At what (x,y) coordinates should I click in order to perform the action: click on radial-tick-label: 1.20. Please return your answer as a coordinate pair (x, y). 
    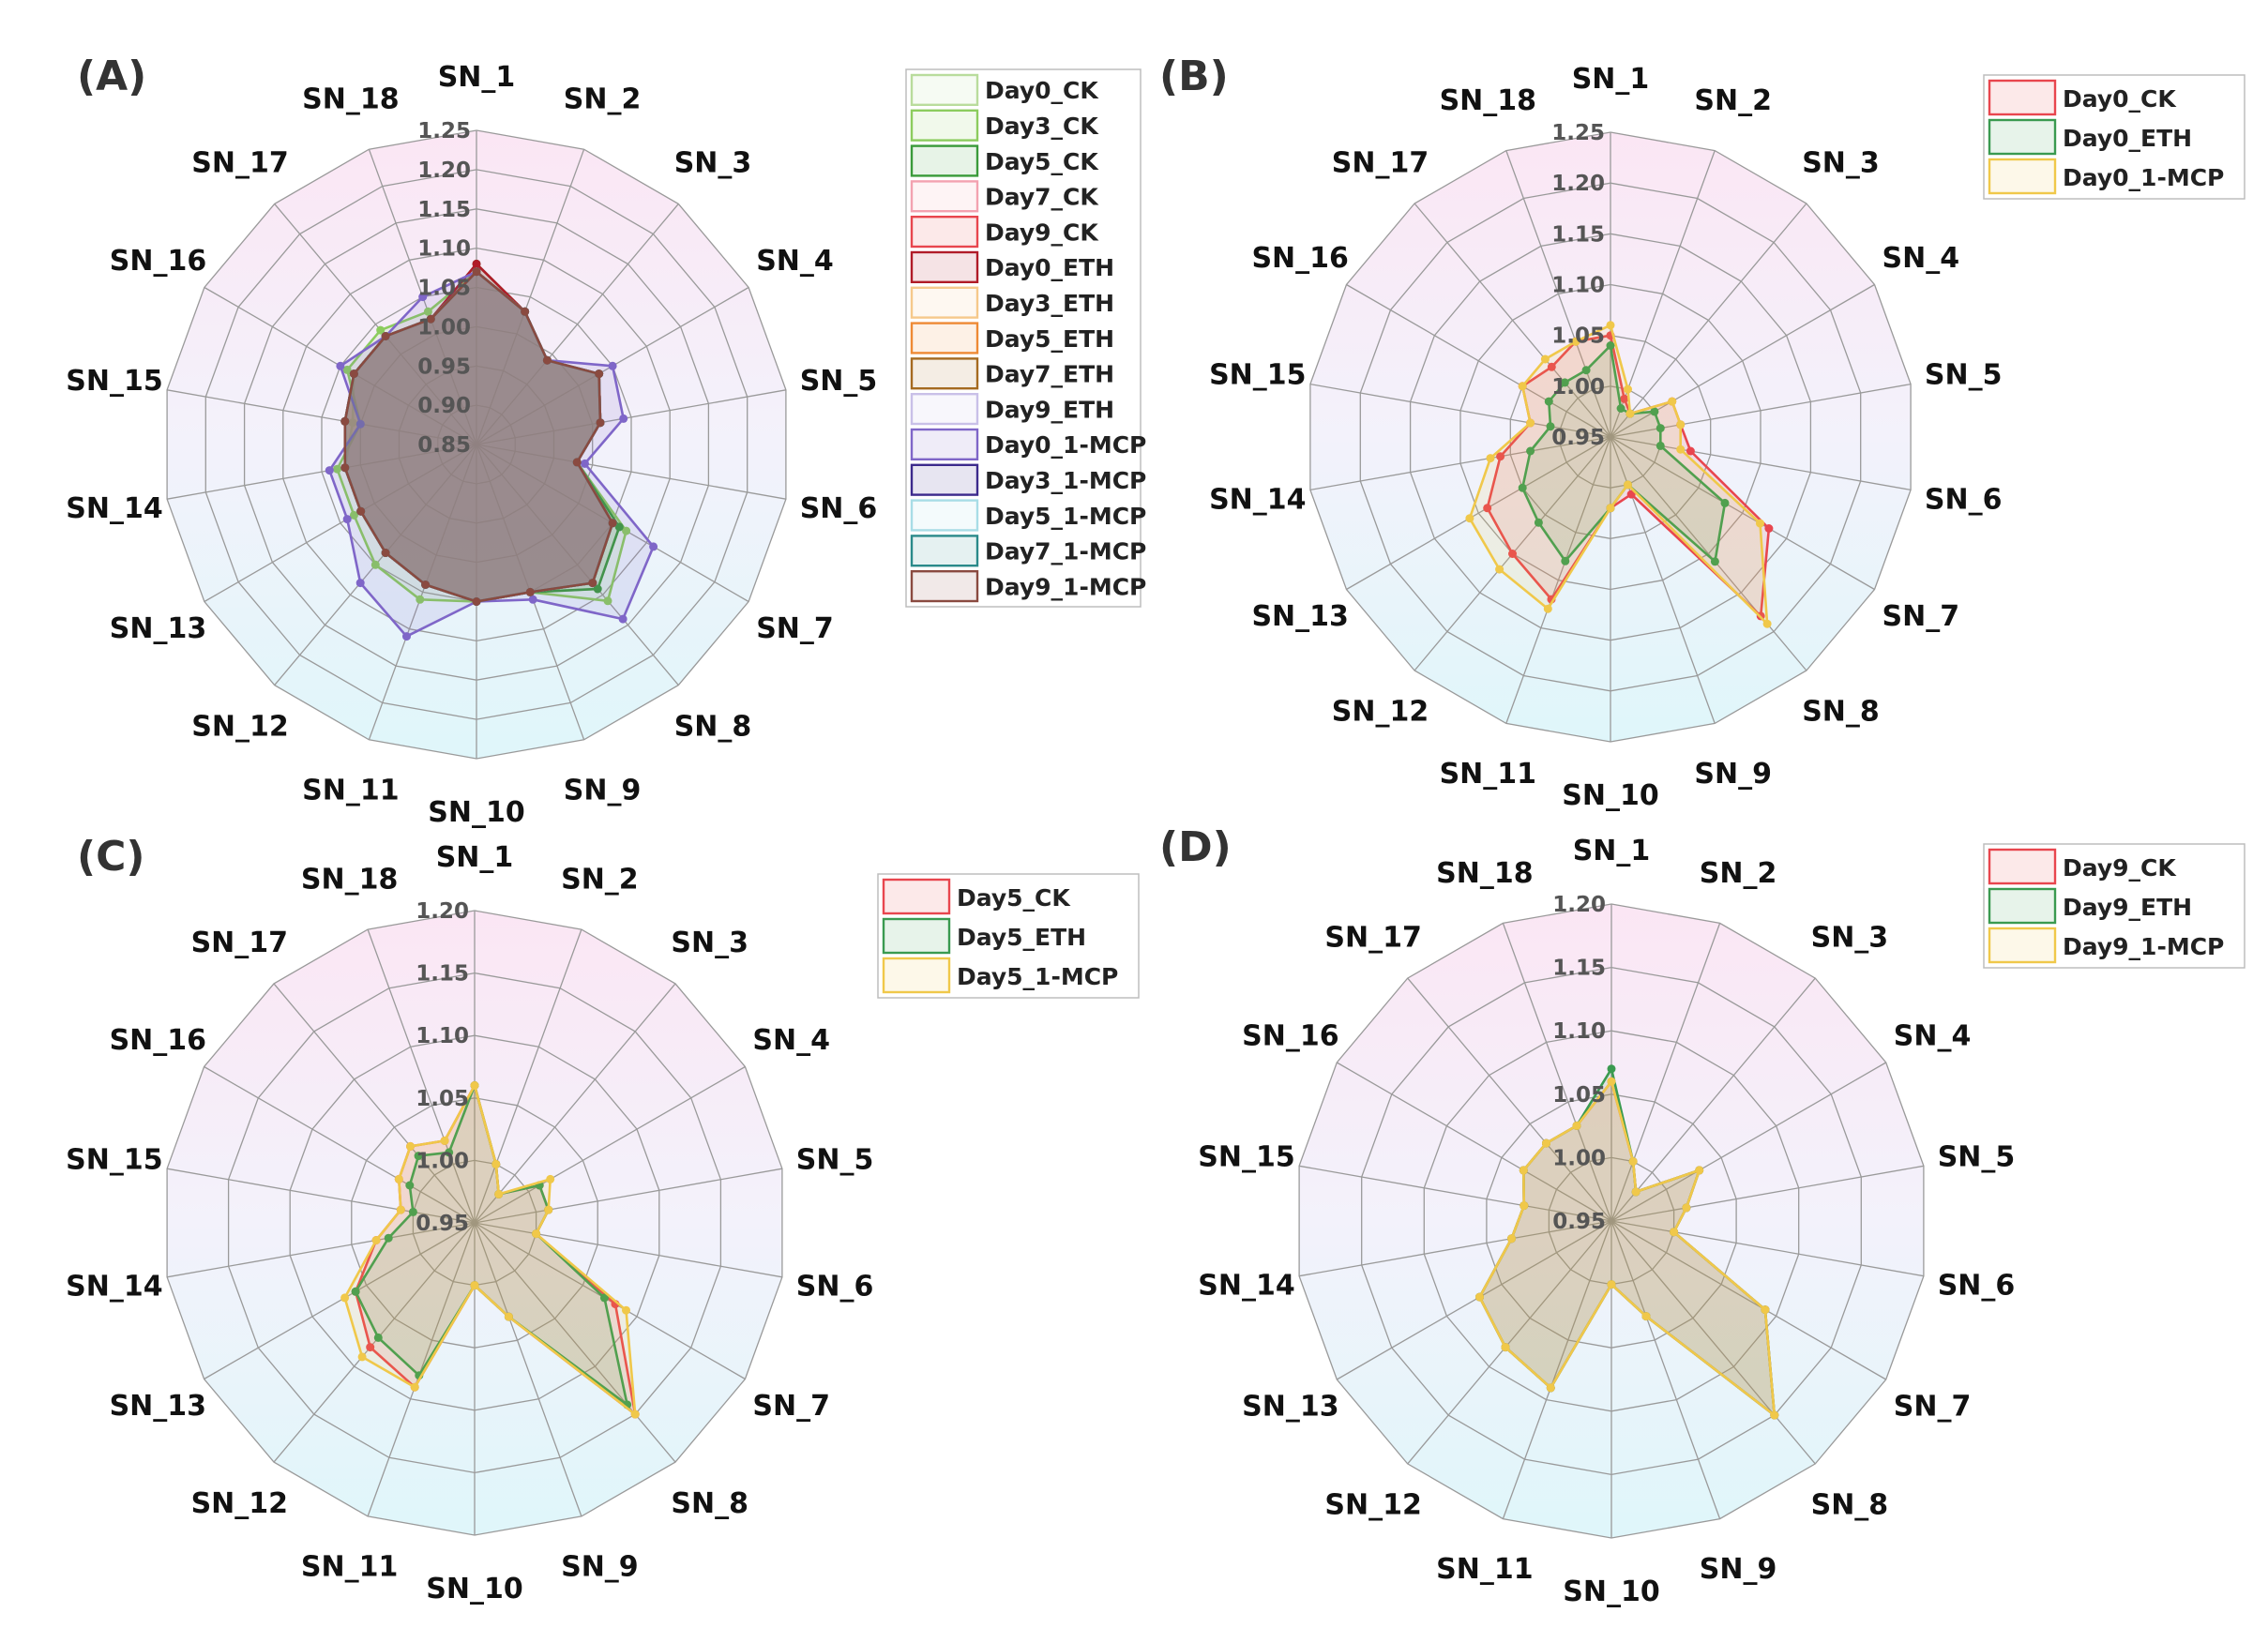
    Looking at the image, I should click on (444, 170).